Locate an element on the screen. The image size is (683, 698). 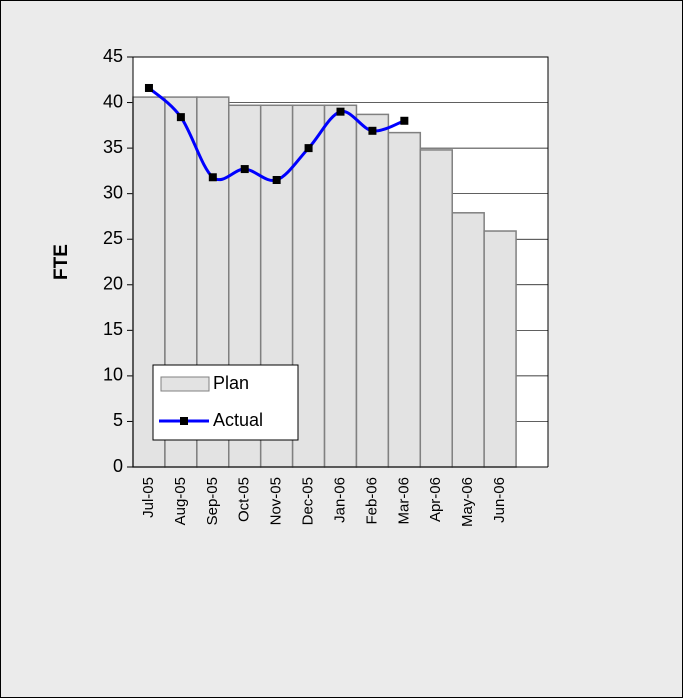
x-tick-label: Feb-06 is located at coordinates (371, 501).